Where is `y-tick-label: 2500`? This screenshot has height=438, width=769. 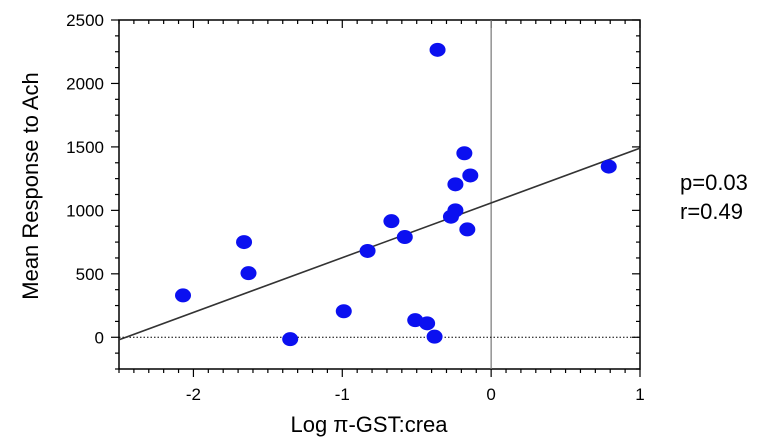
y-tick-label: 2500 is located at coordinates (85, 20).